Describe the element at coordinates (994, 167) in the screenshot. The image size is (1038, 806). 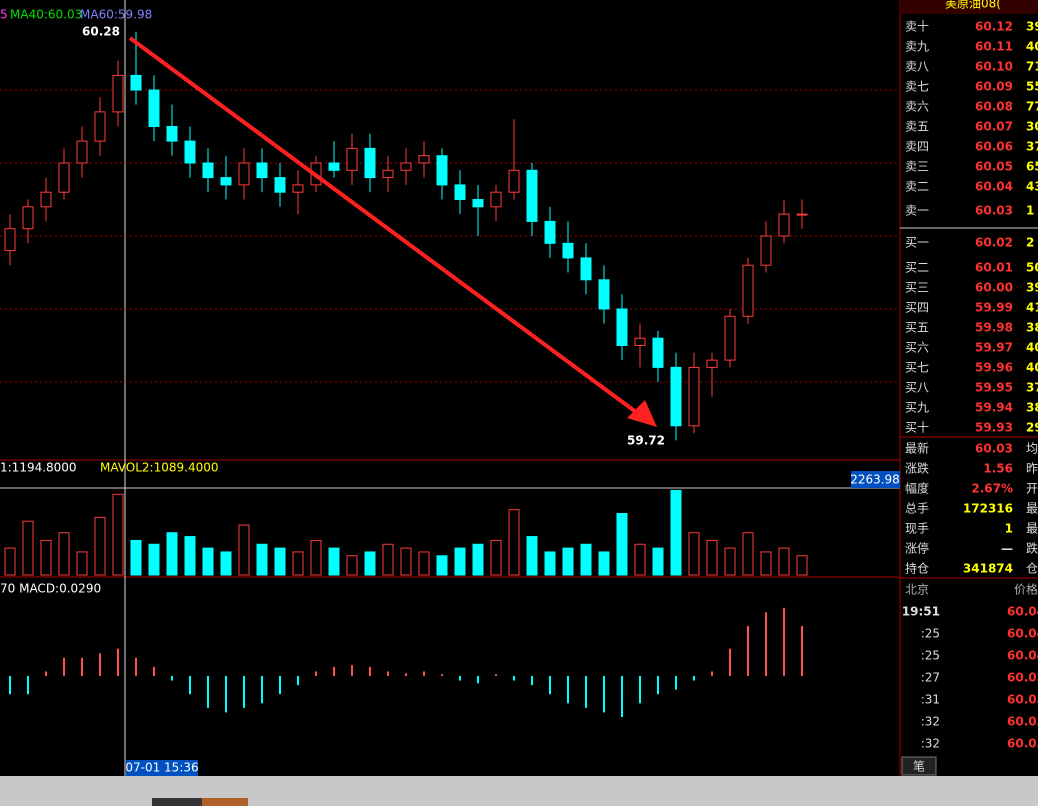
I see `book-price: 60.05` at that location.